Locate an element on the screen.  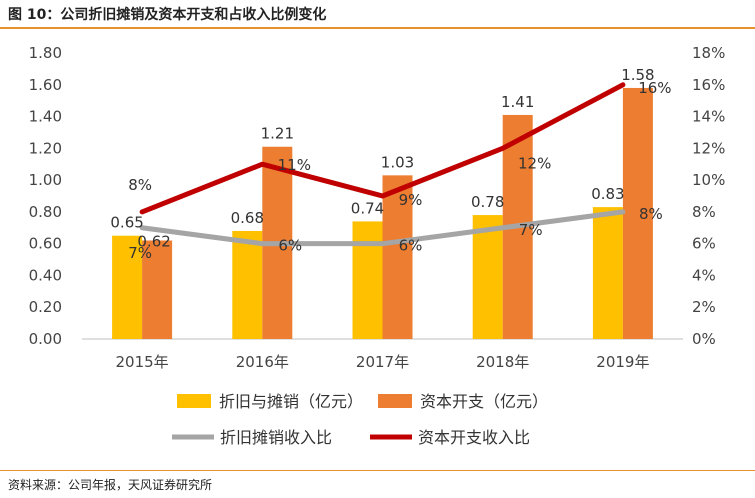
y-left-tick-label: 1.80 is located at coordinates (45, 53).